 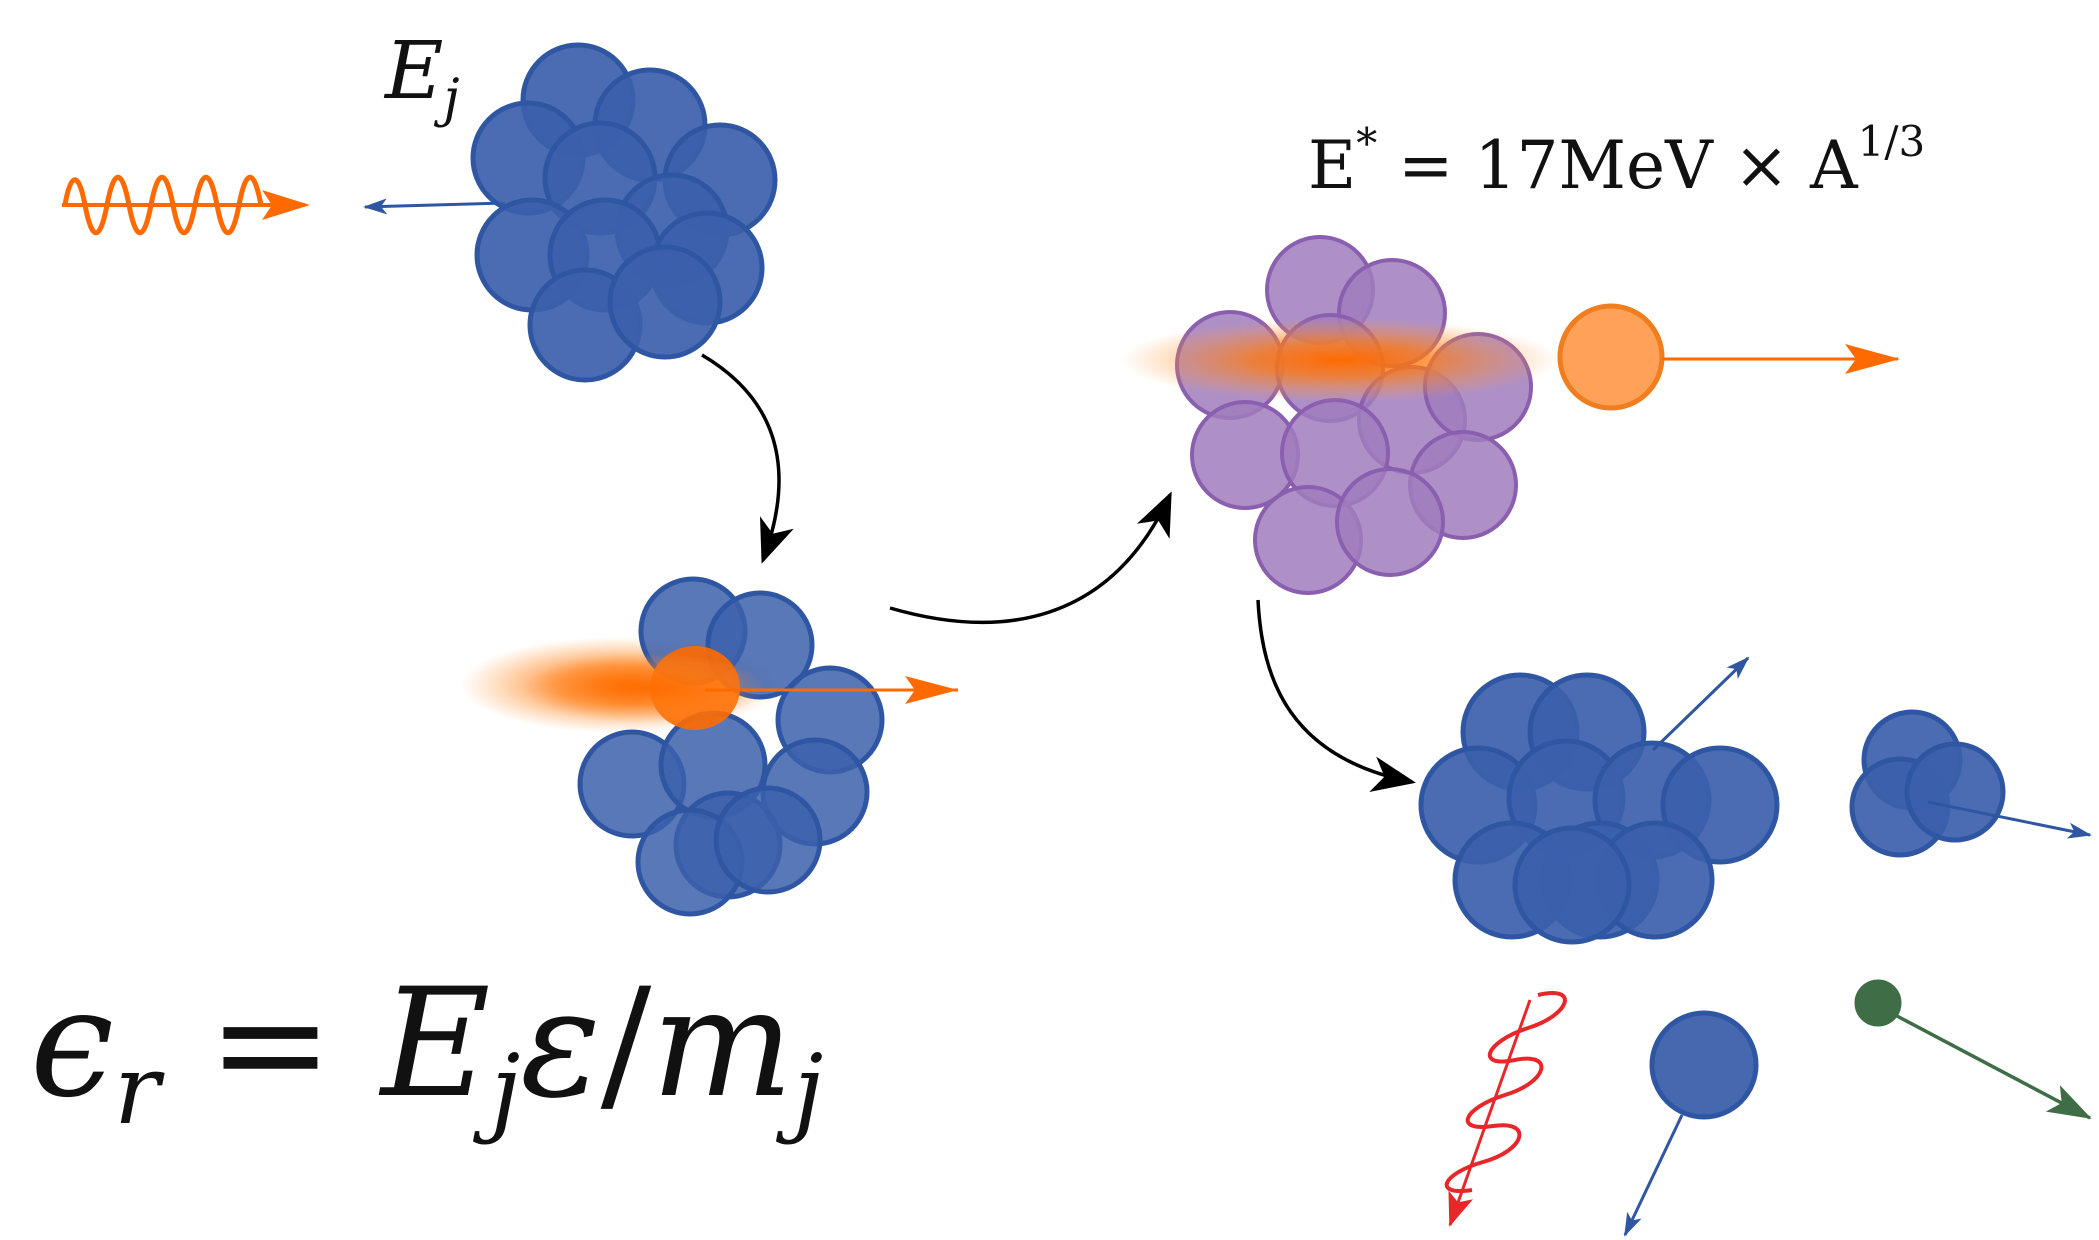 What do you see at coordinates (1505, 1109) in the screenshot?
I see `emitted-gamma-wave-icon` at bounding box center [1505, 1109].